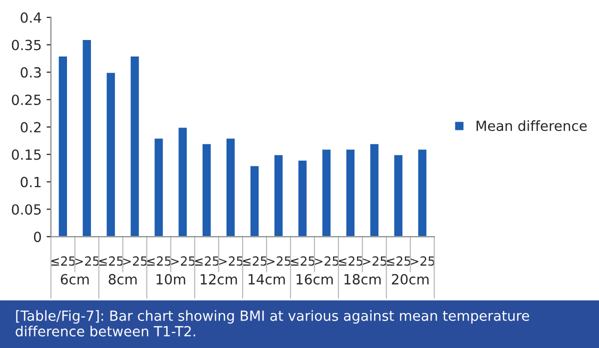  I want to click on text: 16cm, so click(314, 279).